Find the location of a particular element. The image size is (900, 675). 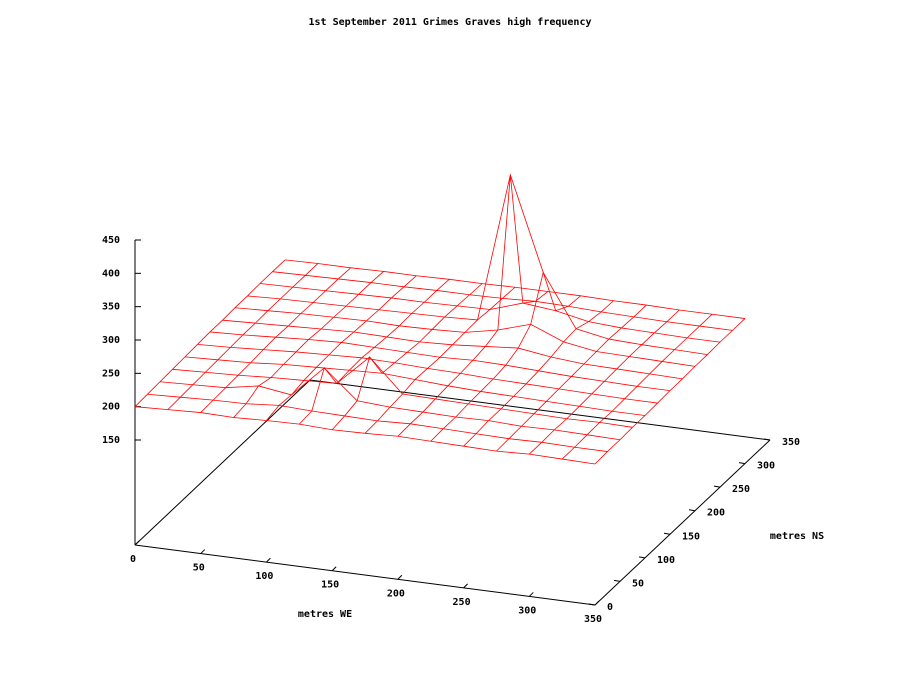

y-tick-label: 150 is located at coordinates (691, 536).